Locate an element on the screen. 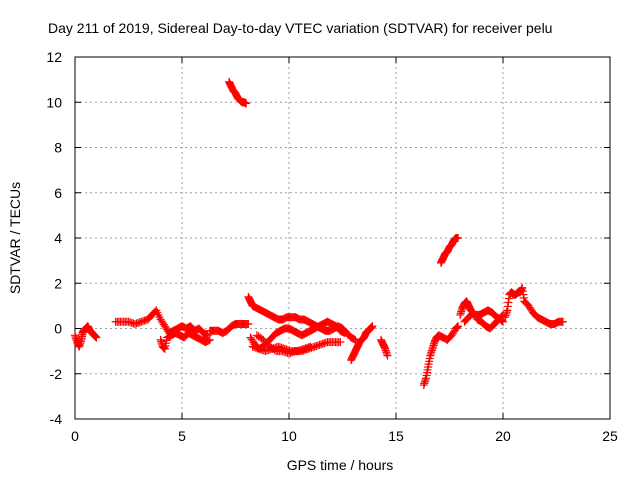  y-tick-label: 6 is located at coordinates (58, 193).